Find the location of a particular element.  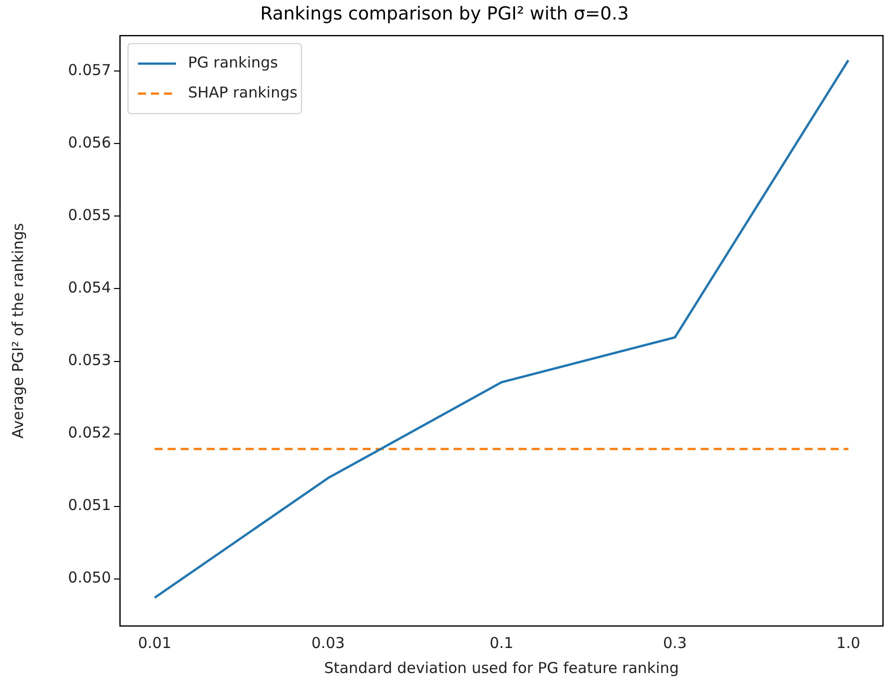

y-tick-label: 0.051 is located at coordinates (89, 505).